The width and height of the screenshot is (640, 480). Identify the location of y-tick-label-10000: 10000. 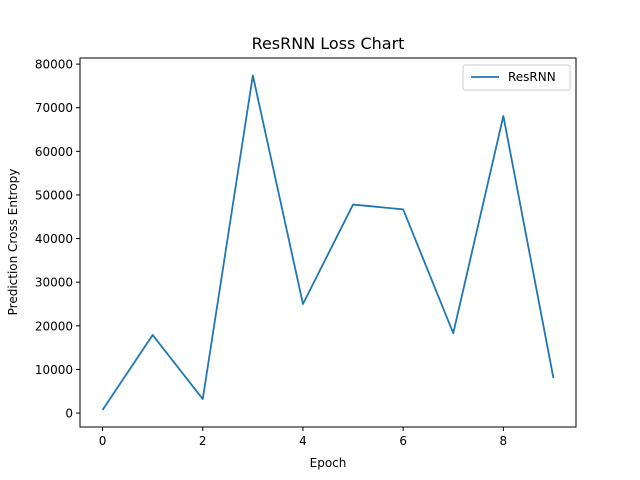
(54, 370).